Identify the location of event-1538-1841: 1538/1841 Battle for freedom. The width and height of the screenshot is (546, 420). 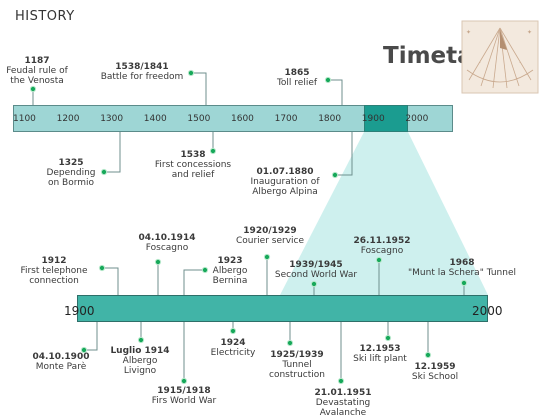
(142, 72).